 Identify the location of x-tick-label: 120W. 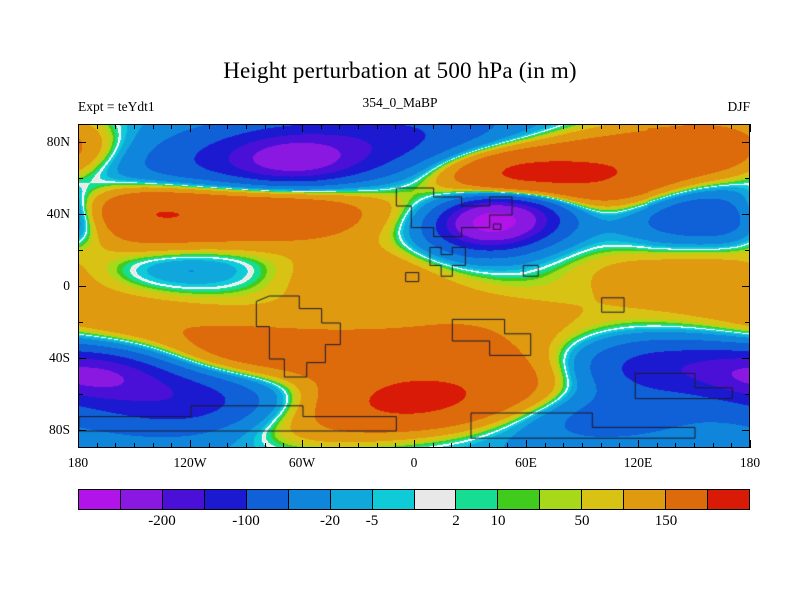
(190, 462).